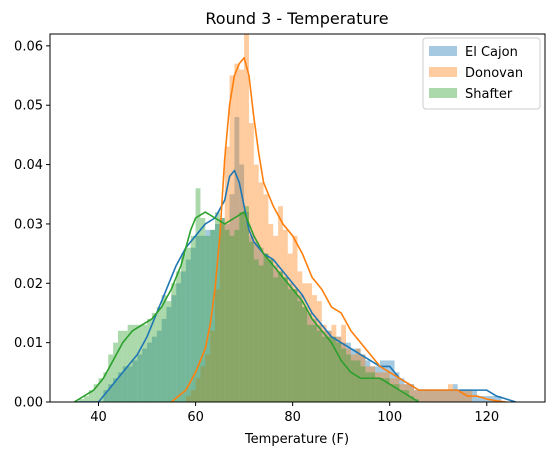 The height and width of the screenshot is (459, 559). Describe the element at coordinates (28, 165) in the screenshot. I see `y-tick-label: 0.04` at that location.